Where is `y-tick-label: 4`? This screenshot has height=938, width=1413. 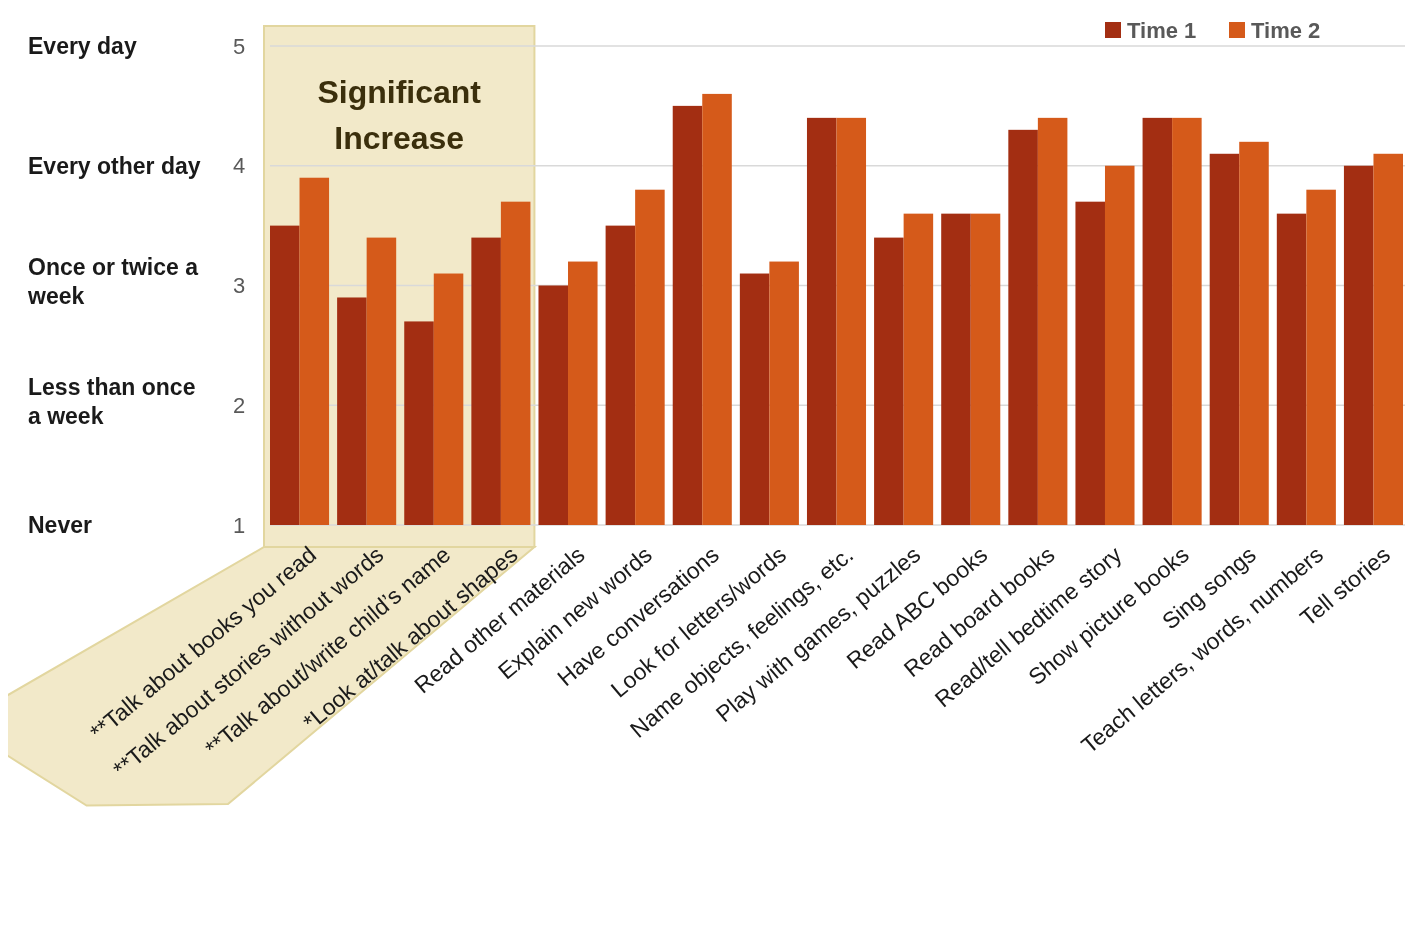 y-tick-label: 4 is located at coordinates (239, 166).